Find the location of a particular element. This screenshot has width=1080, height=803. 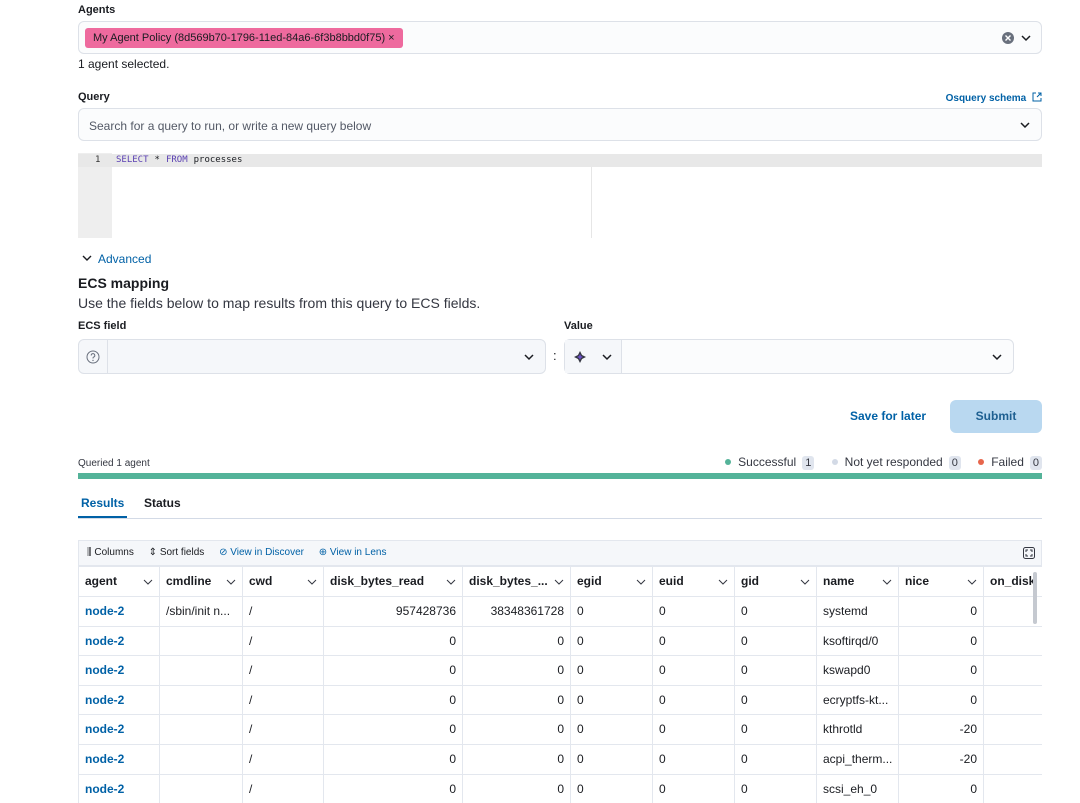

ecs-title: ECS mapping is located at coordinates (123, 283).